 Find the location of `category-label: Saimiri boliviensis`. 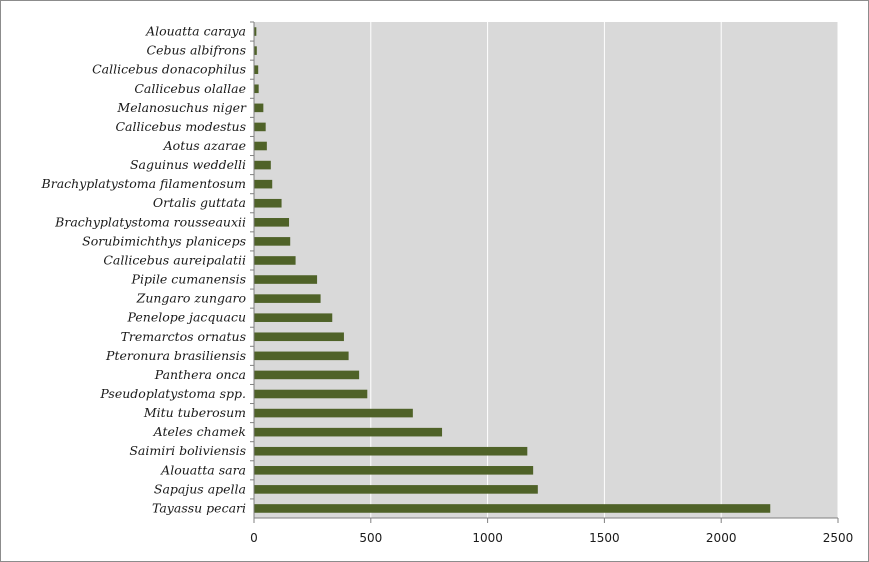

category-label: Saimiri boliviensis is located at coordinates (187, 450).